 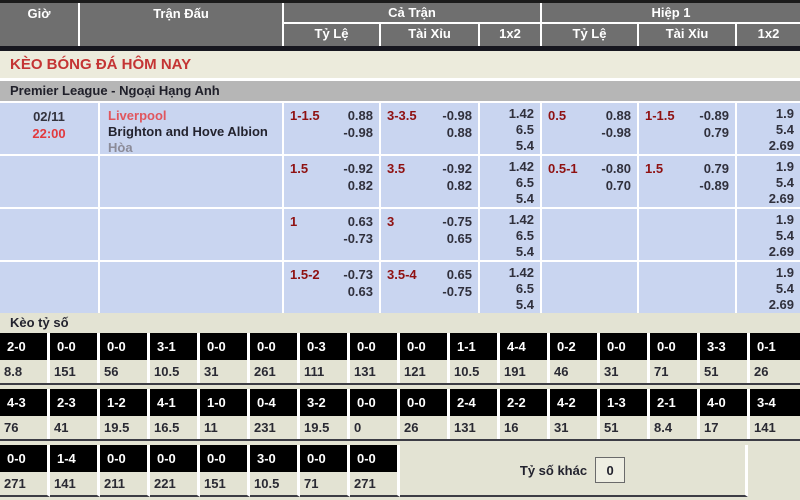 I want to click on score-odds: 211, so click(x=114, y=483).